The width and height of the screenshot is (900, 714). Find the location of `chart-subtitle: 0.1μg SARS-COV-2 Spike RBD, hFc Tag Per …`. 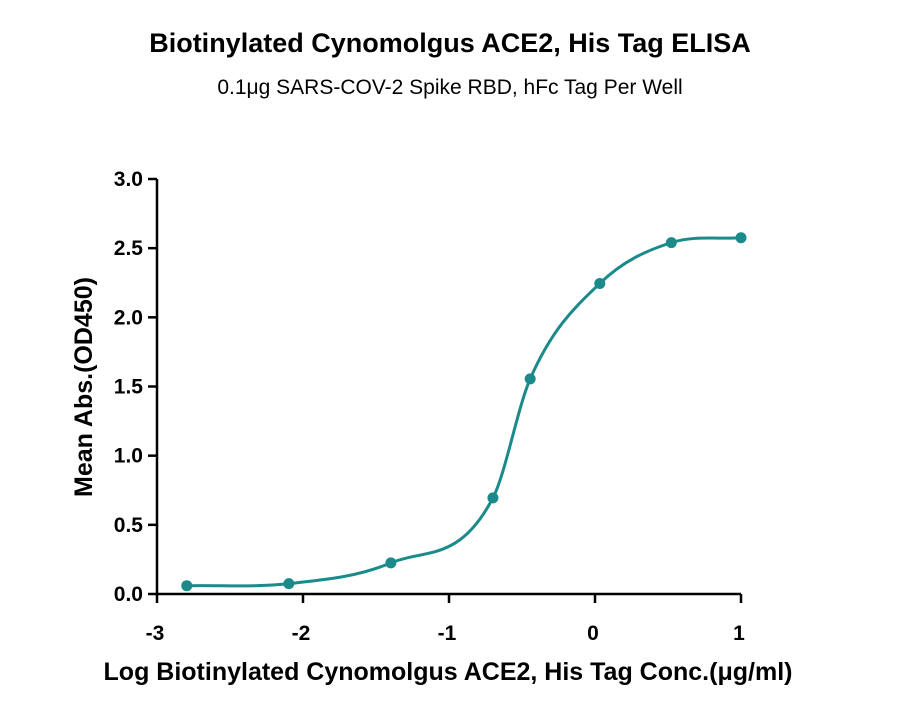

chart-subtitle: 0.1μg SARS-COV-2 Spike RBD, hFc Tag Per … is located at coordinates (450, 87).